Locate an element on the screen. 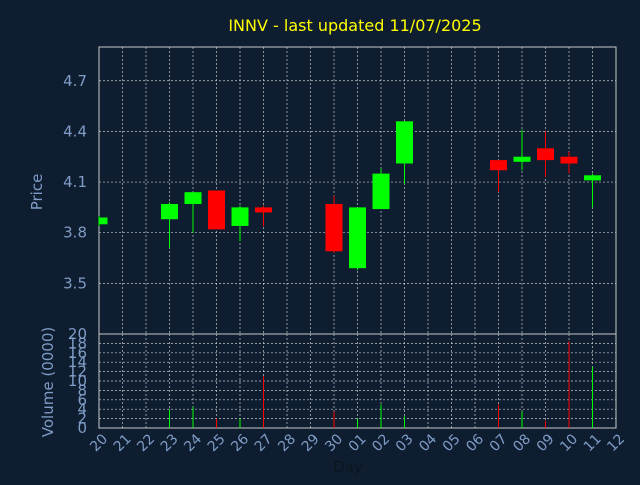  x-tick-label: 23 is located at coordinates (170, 443).